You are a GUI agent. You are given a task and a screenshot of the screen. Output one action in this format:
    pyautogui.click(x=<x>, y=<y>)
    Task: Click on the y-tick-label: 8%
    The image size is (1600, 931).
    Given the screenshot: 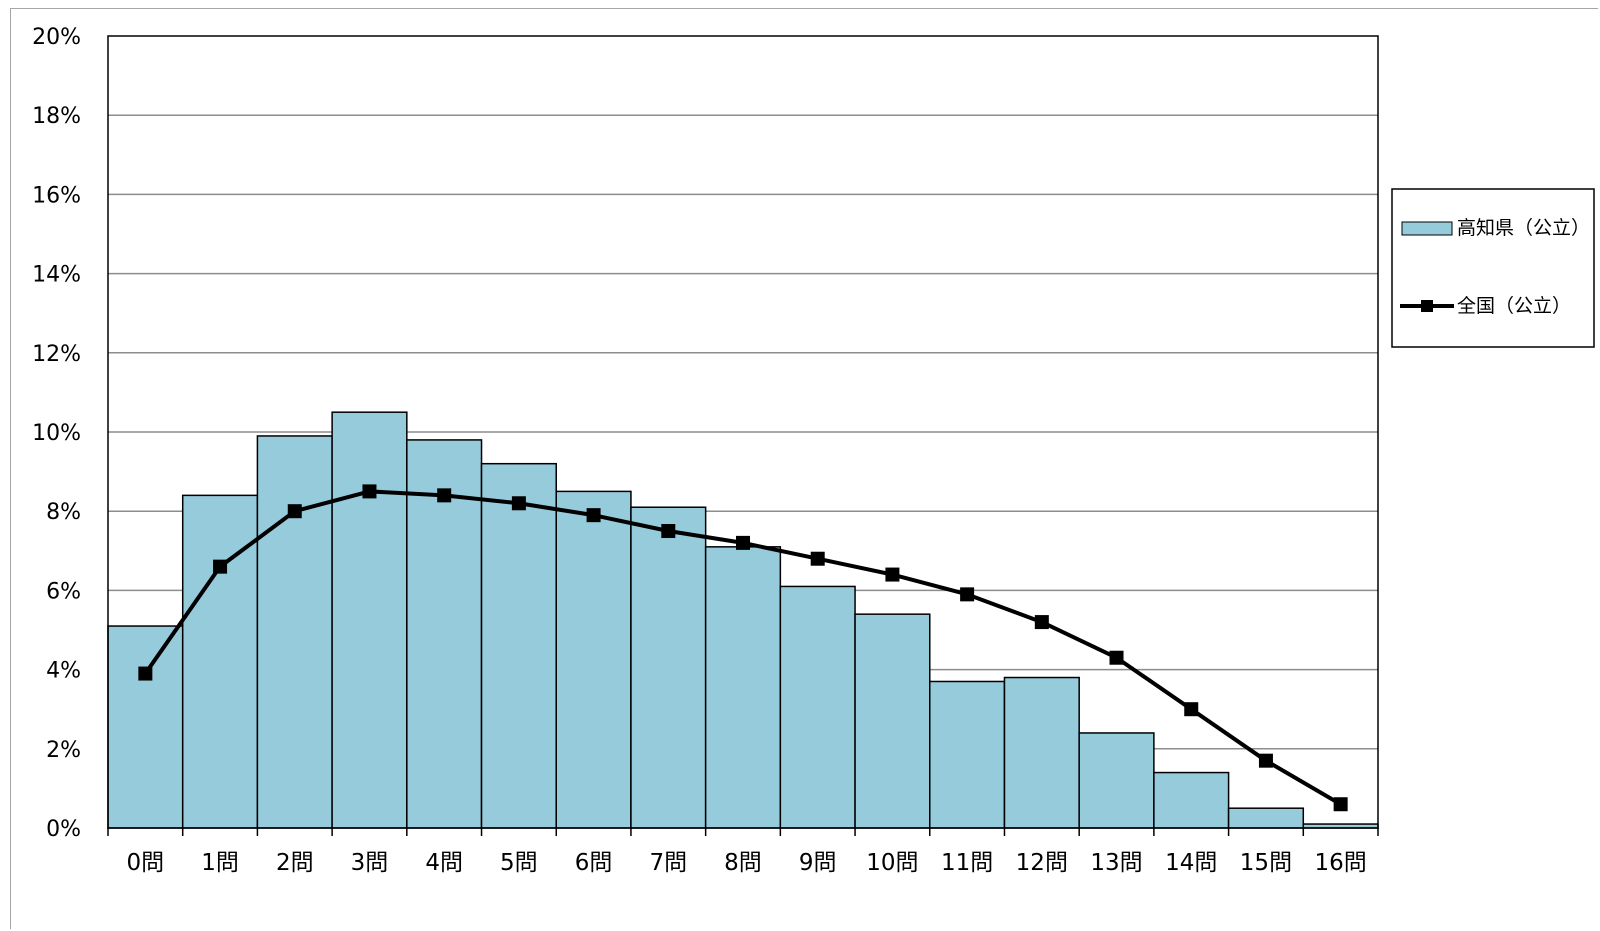 What is the action you would take?
    pyautogui.click(x=63, y=512)
    